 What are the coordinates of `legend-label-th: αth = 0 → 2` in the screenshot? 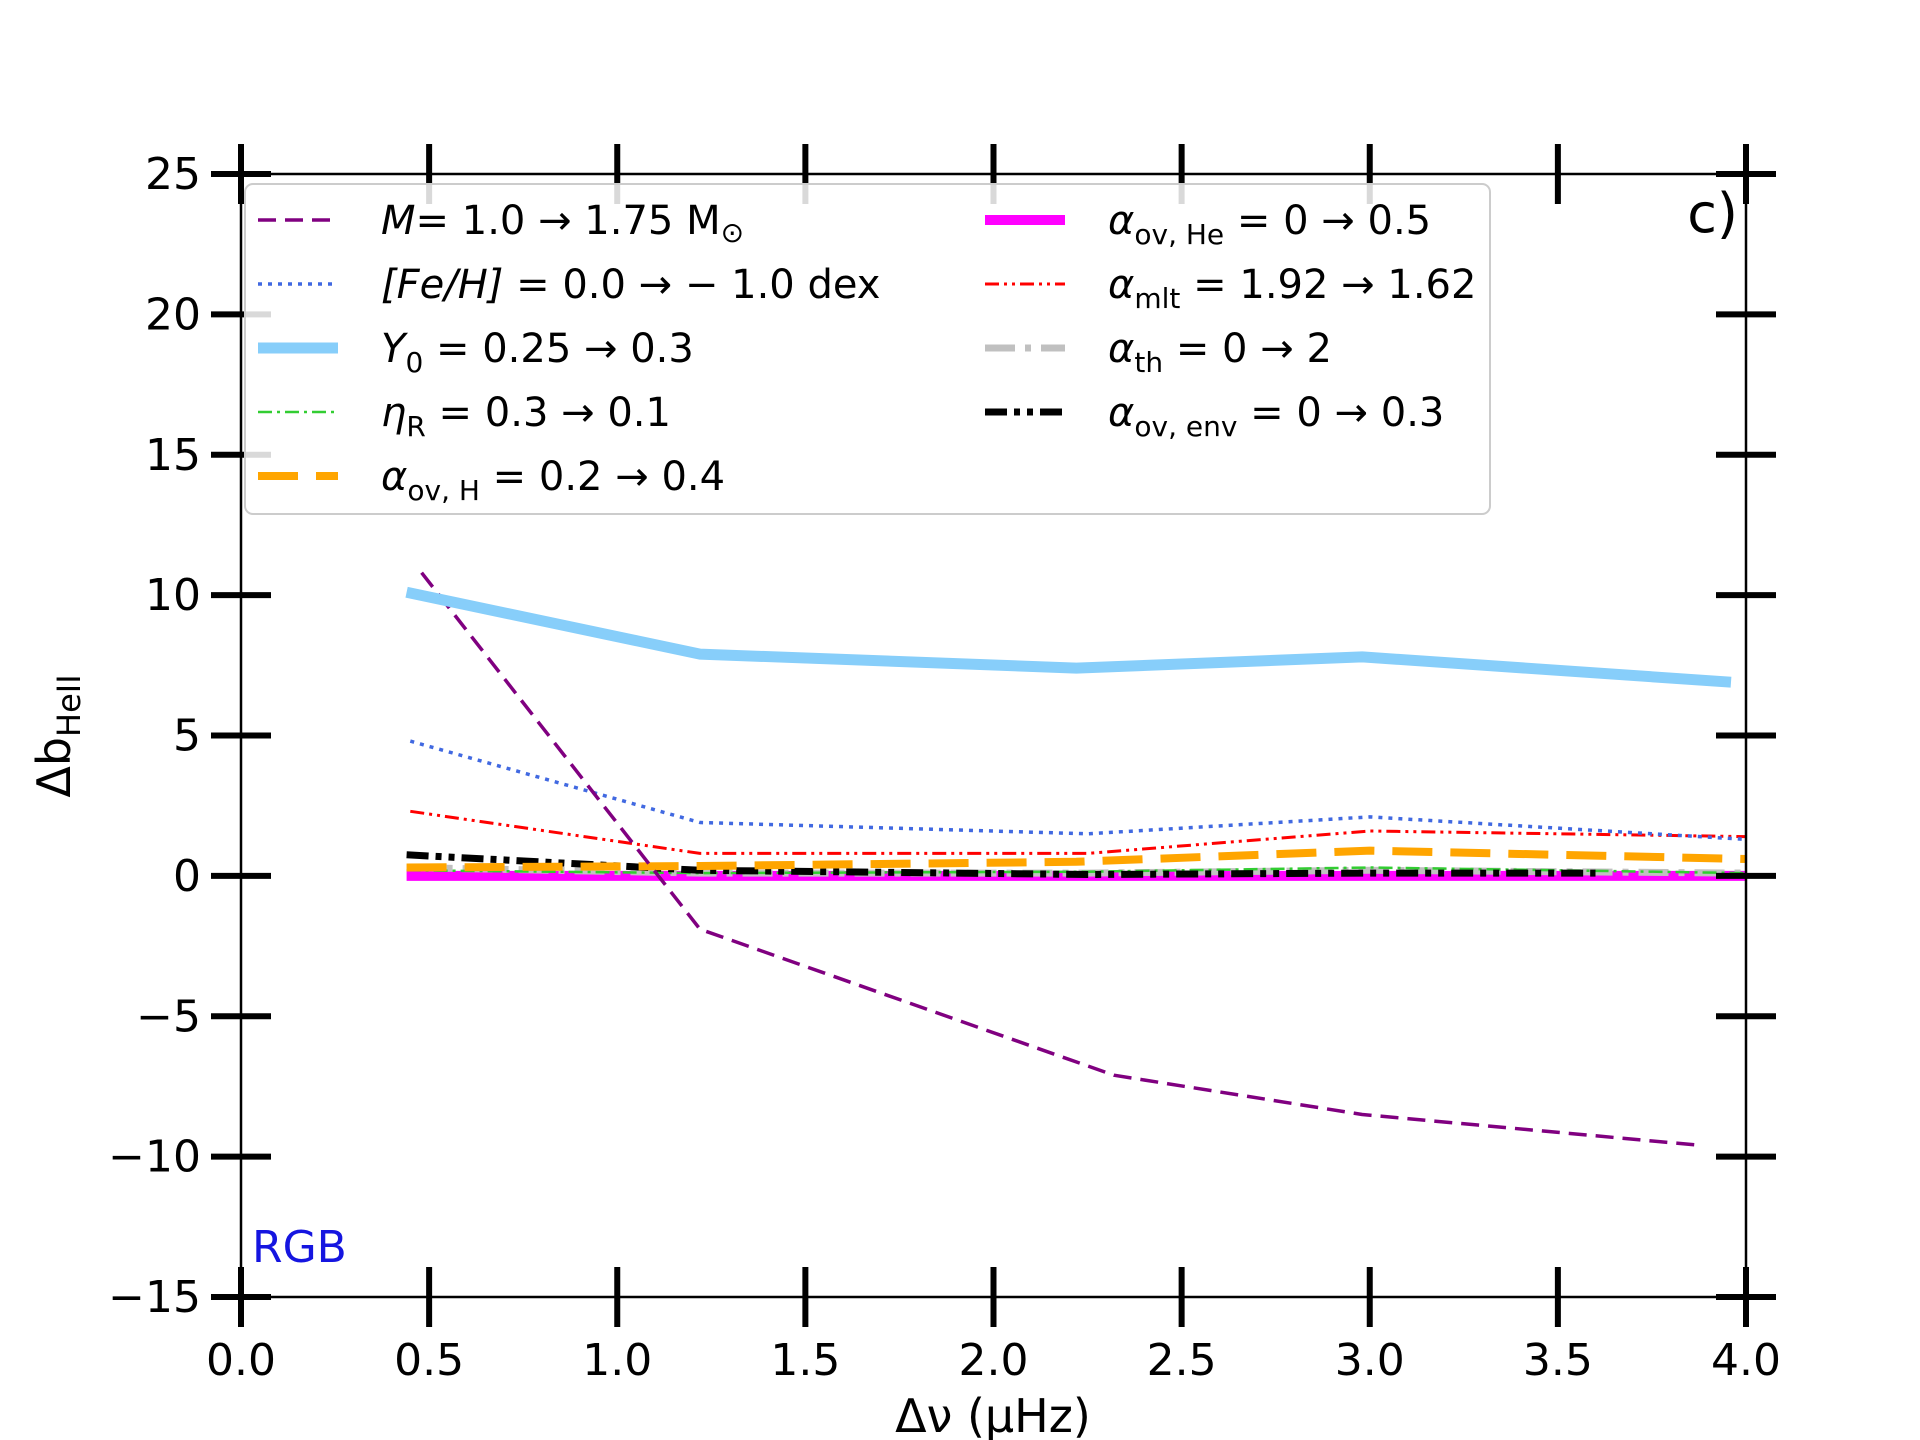 It's located at (1220, 352).